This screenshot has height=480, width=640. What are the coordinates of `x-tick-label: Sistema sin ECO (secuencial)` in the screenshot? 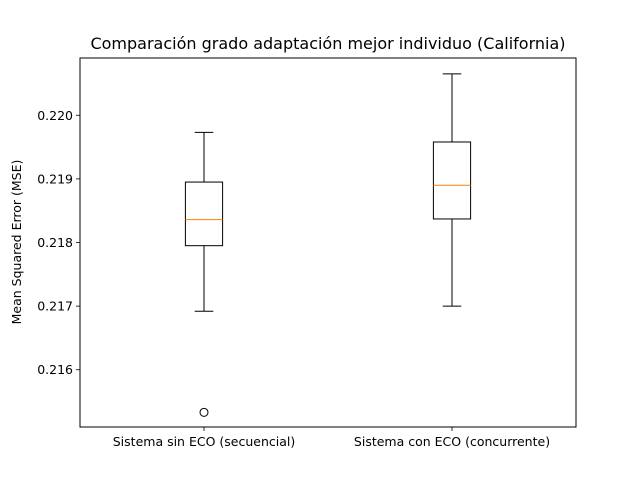 It's located at (204, 441).